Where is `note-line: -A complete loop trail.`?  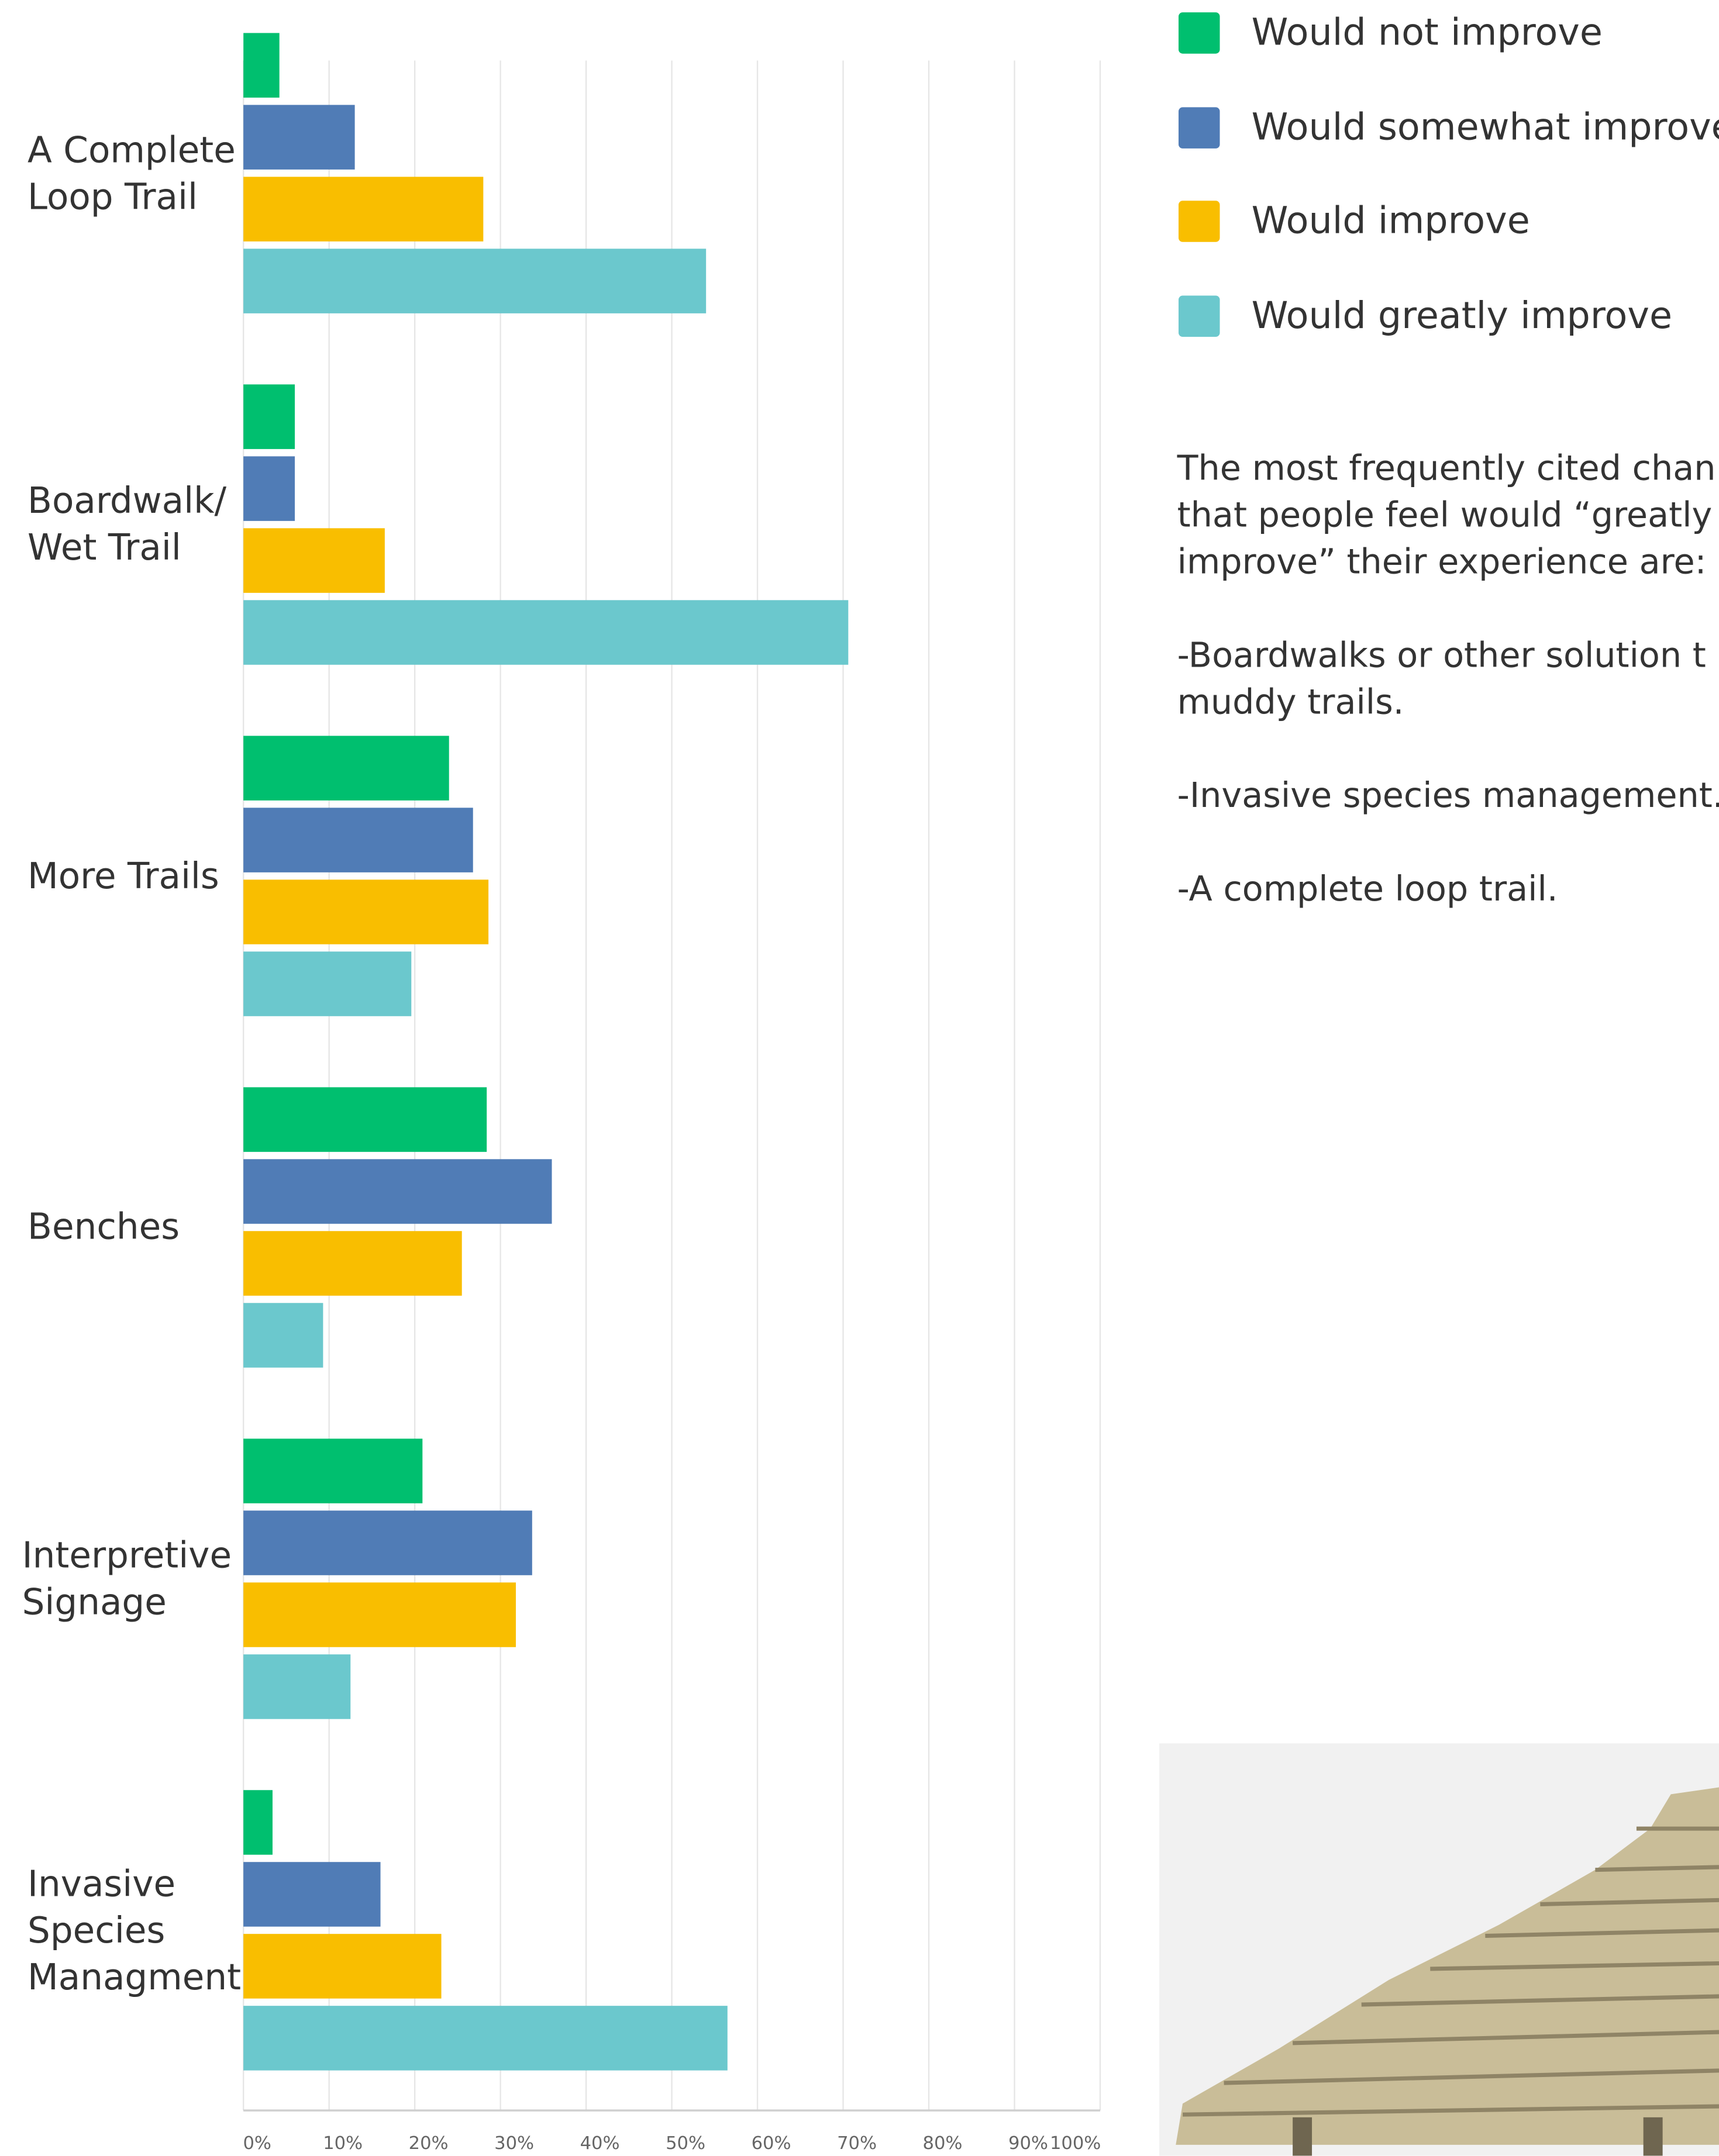 note-line: -A complete loop trail. is located at coordinates (1368, 888).